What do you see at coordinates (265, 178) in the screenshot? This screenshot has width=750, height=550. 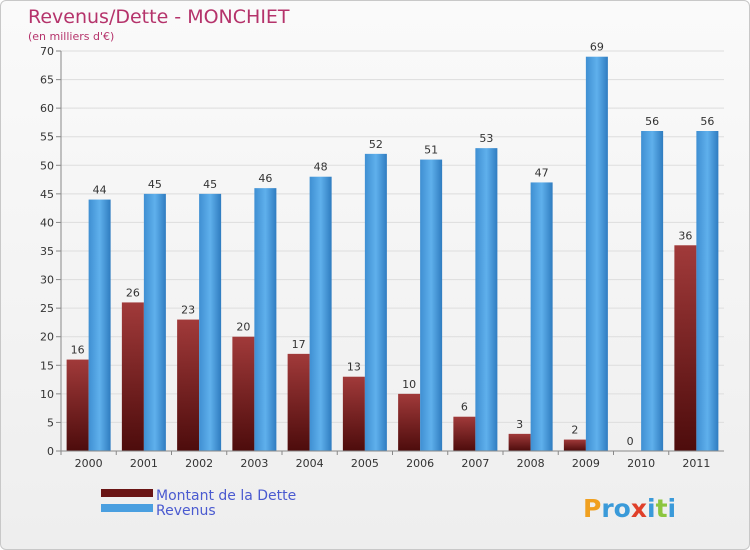 I see `data-label-revenus: 46` at bounding box center [265, 178].